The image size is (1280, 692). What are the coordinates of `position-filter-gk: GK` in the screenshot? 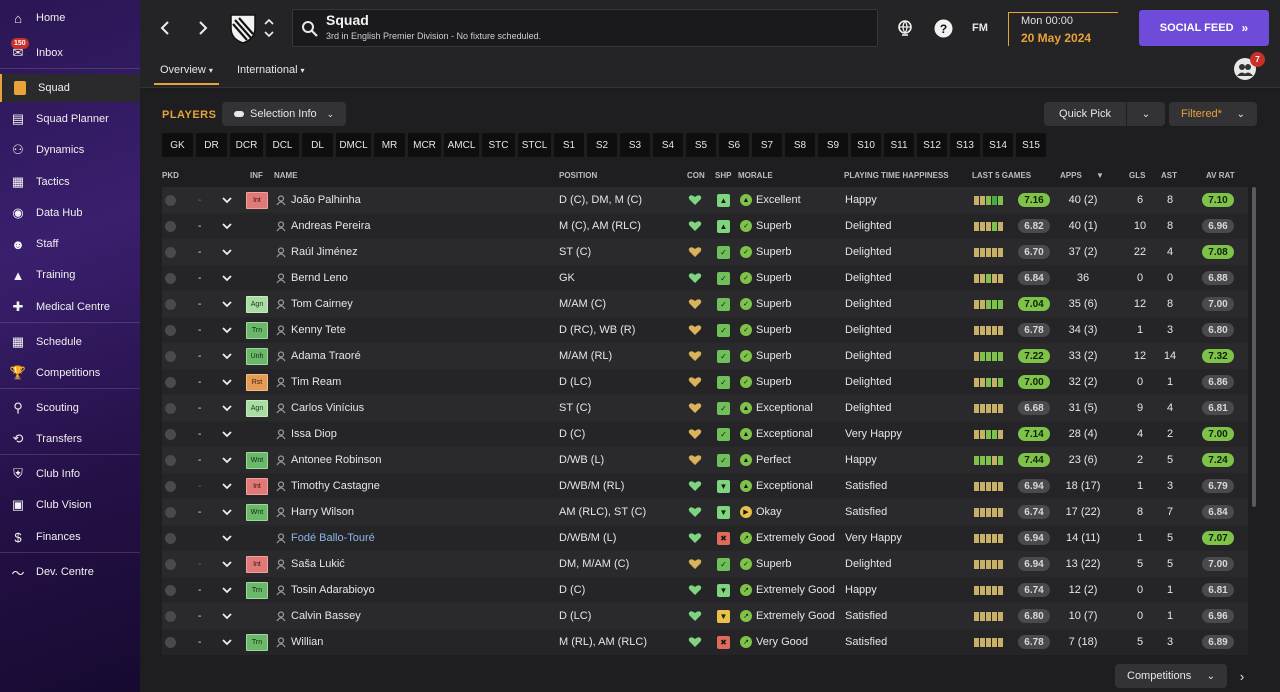 It's located at (177, 145).